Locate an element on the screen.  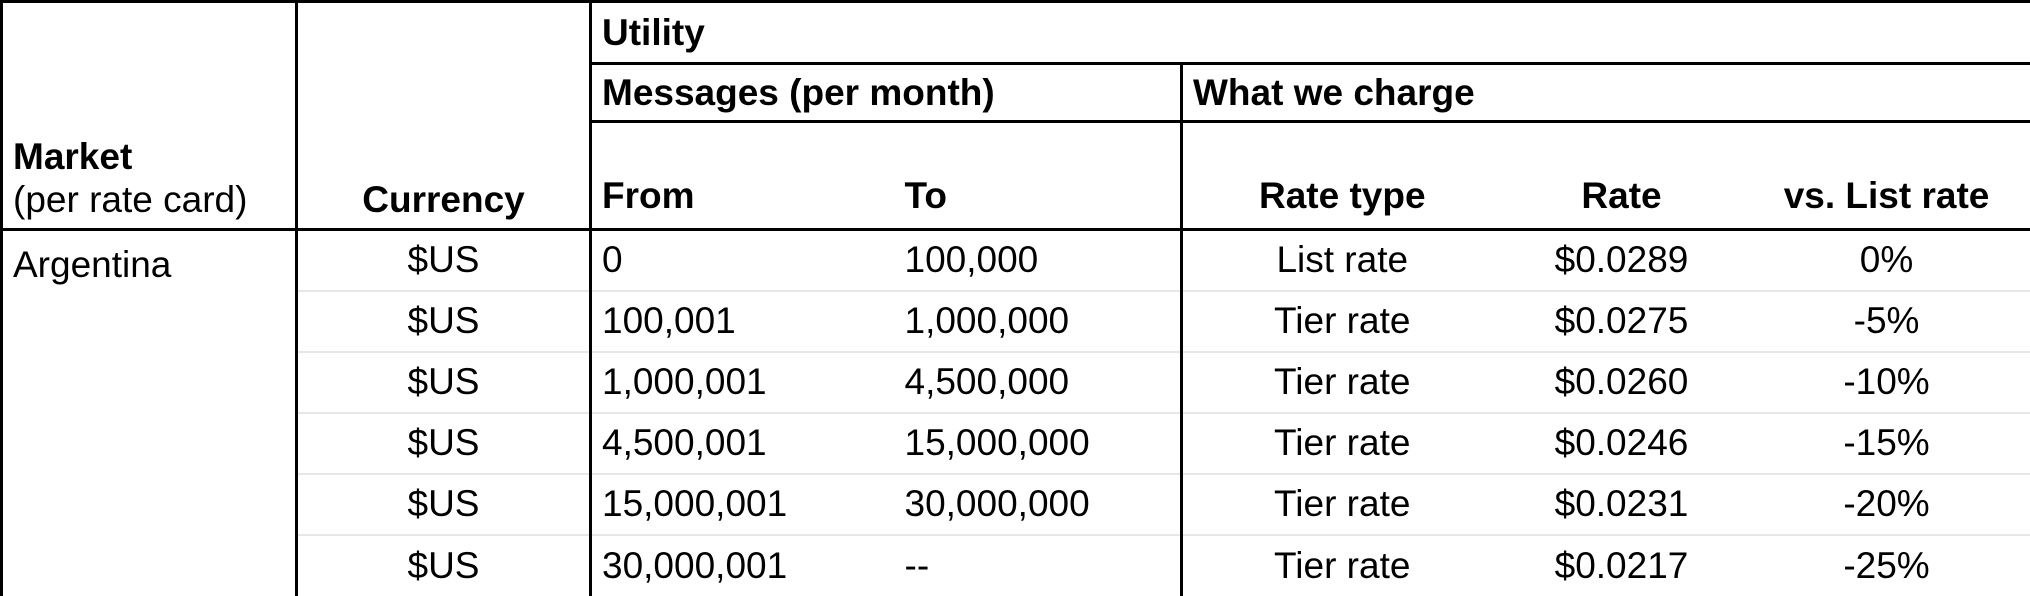
header-market: Market (per rate card) is located at coordinates (149, 115).